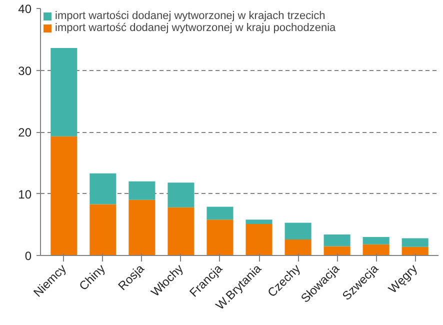 This screenshot has width=443, height=325. What do you see at coordinates (25, 133) in the screenshot?
I see `y-tick-label: 20` at bounding box center [25, 133].